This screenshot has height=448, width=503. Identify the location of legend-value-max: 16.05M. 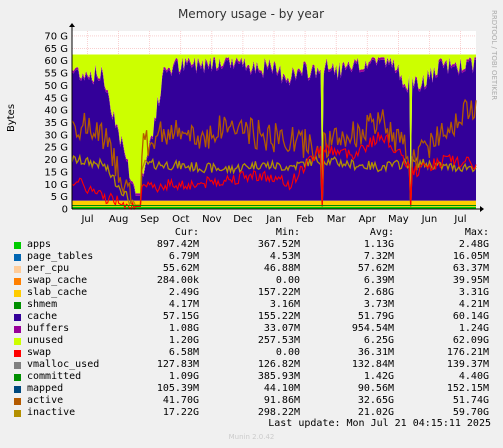
(470, 256).